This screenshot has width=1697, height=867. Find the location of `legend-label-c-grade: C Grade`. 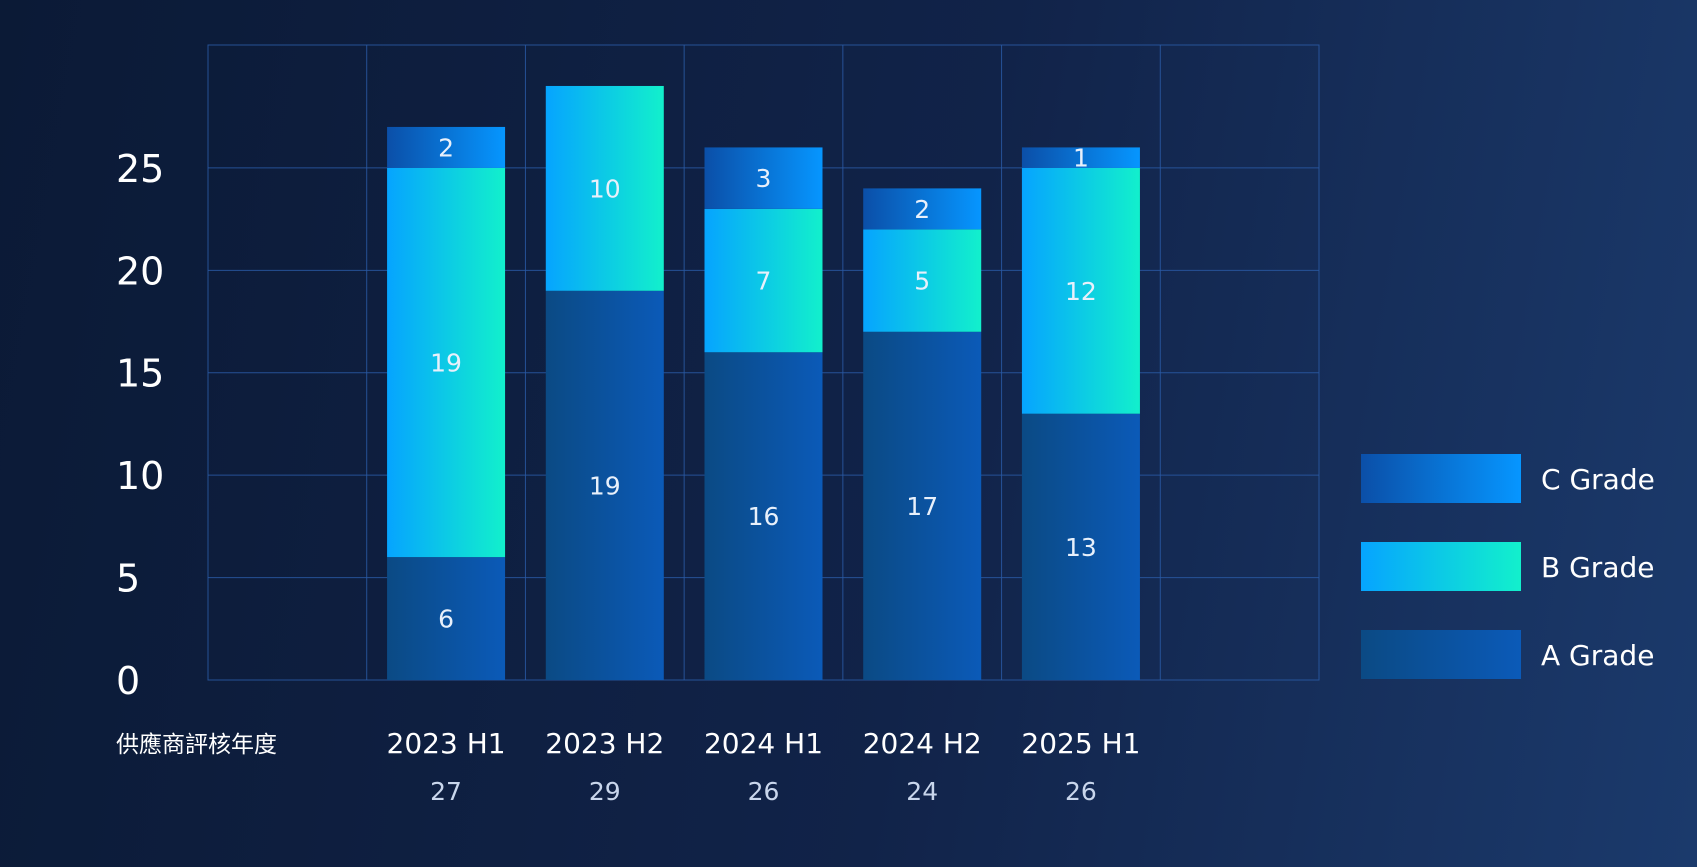

legend-label-c-grade: C Grade is located at coordinates (1598, 479).